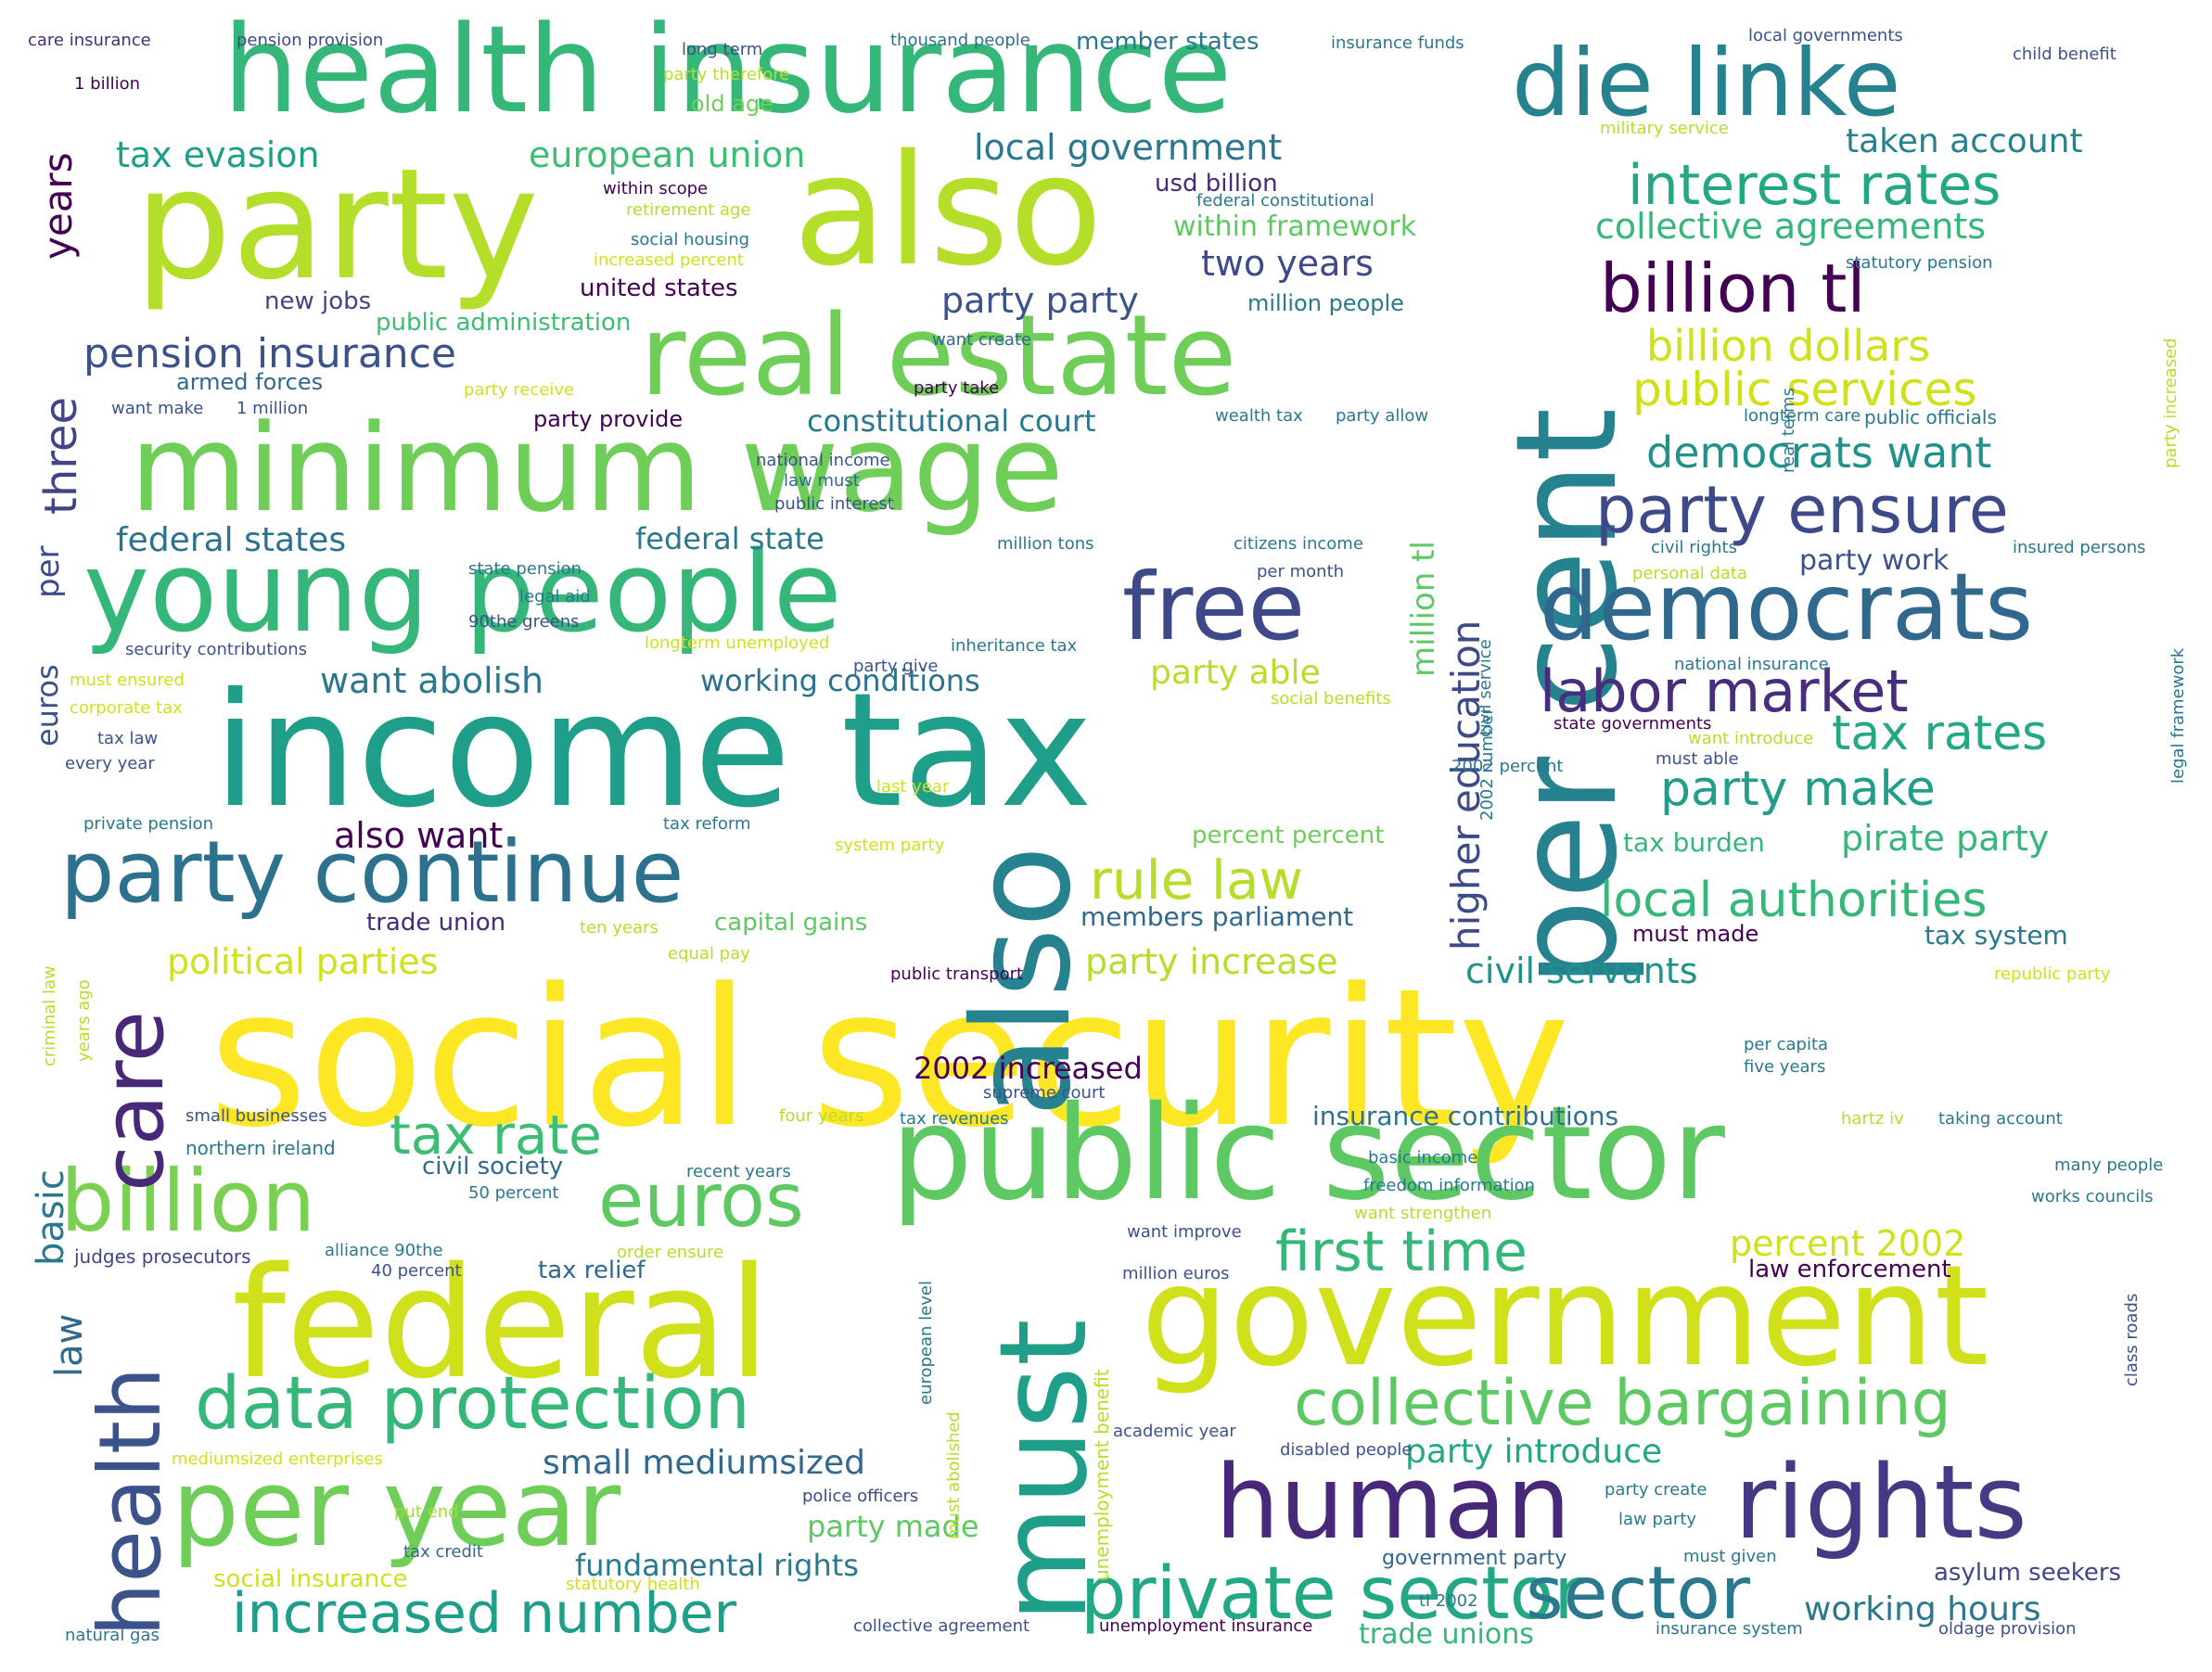  Describe the element at coordinates (127, 680) in the screenshot. I see `word: must ensured` at that location.